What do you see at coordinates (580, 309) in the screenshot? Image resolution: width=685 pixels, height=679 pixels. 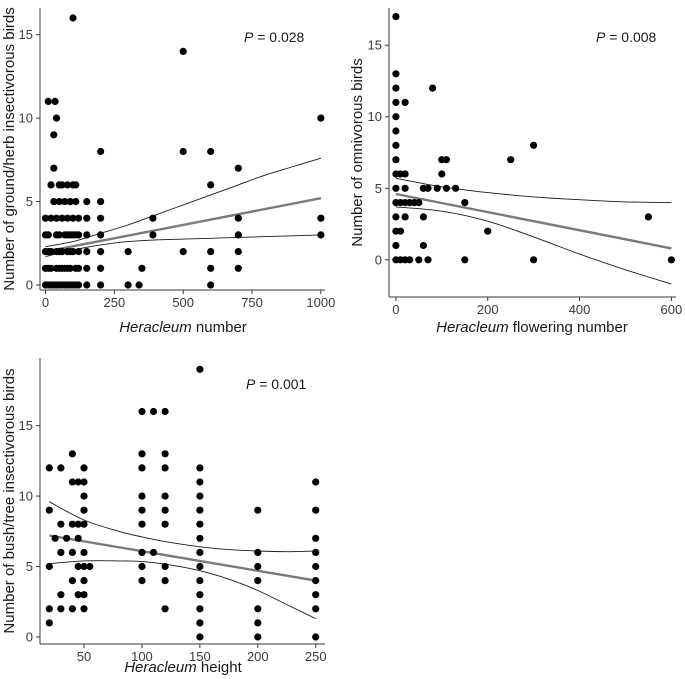 I see `x-tick-label: 400` at bounding box center [580, 309].